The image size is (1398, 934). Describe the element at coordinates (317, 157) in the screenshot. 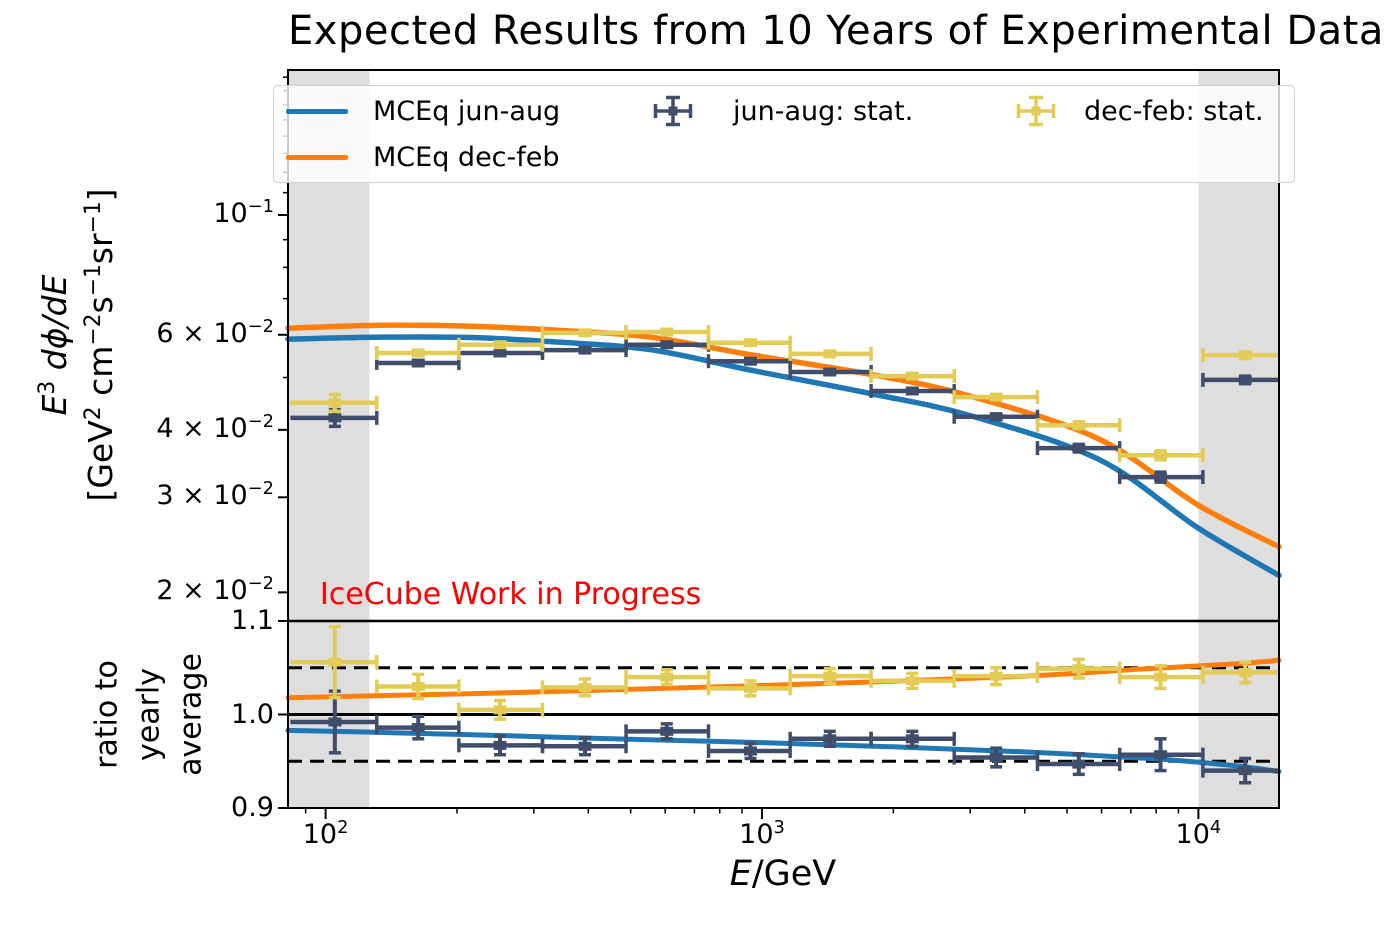

I see `legend-line-swatch-dec-feb` at that location.